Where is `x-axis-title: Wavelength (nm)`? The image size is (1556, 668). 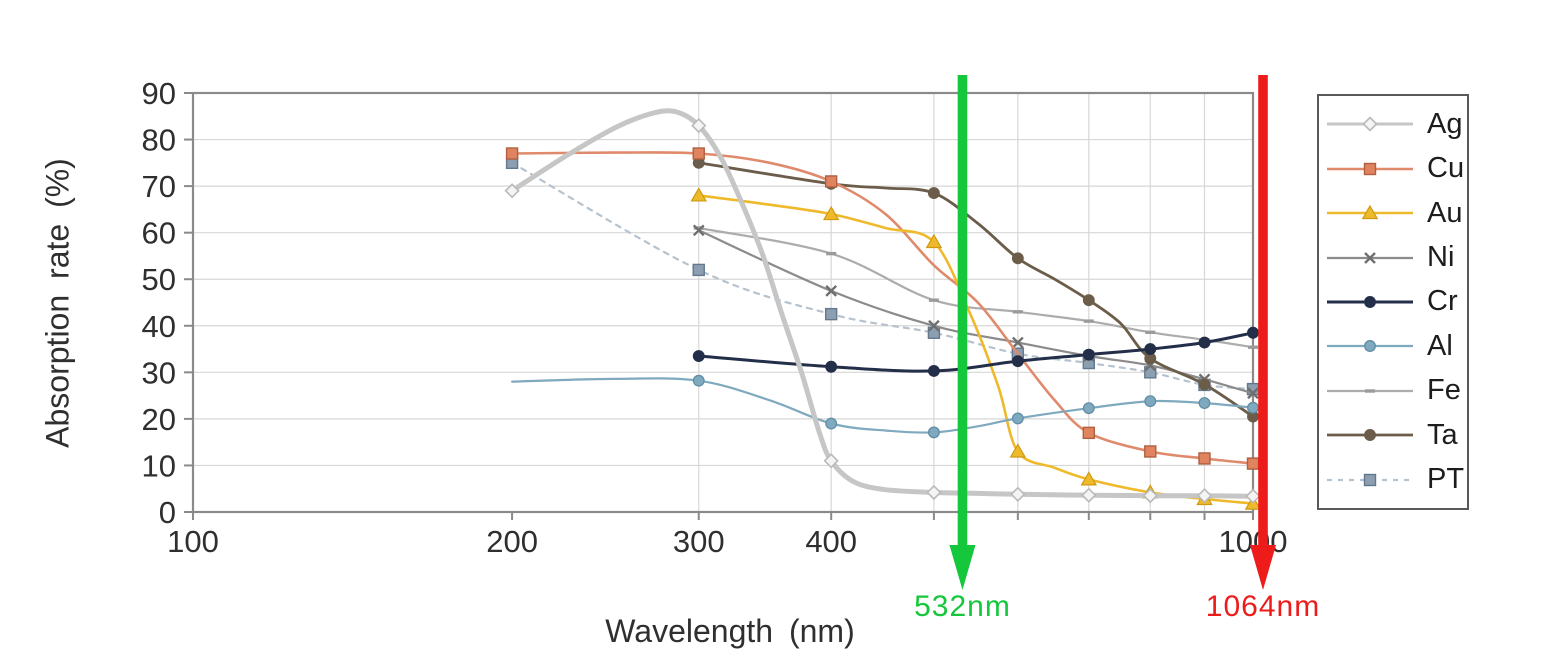
x-axis-title: Wavelength (nm) is located at coordinates (730, 631).